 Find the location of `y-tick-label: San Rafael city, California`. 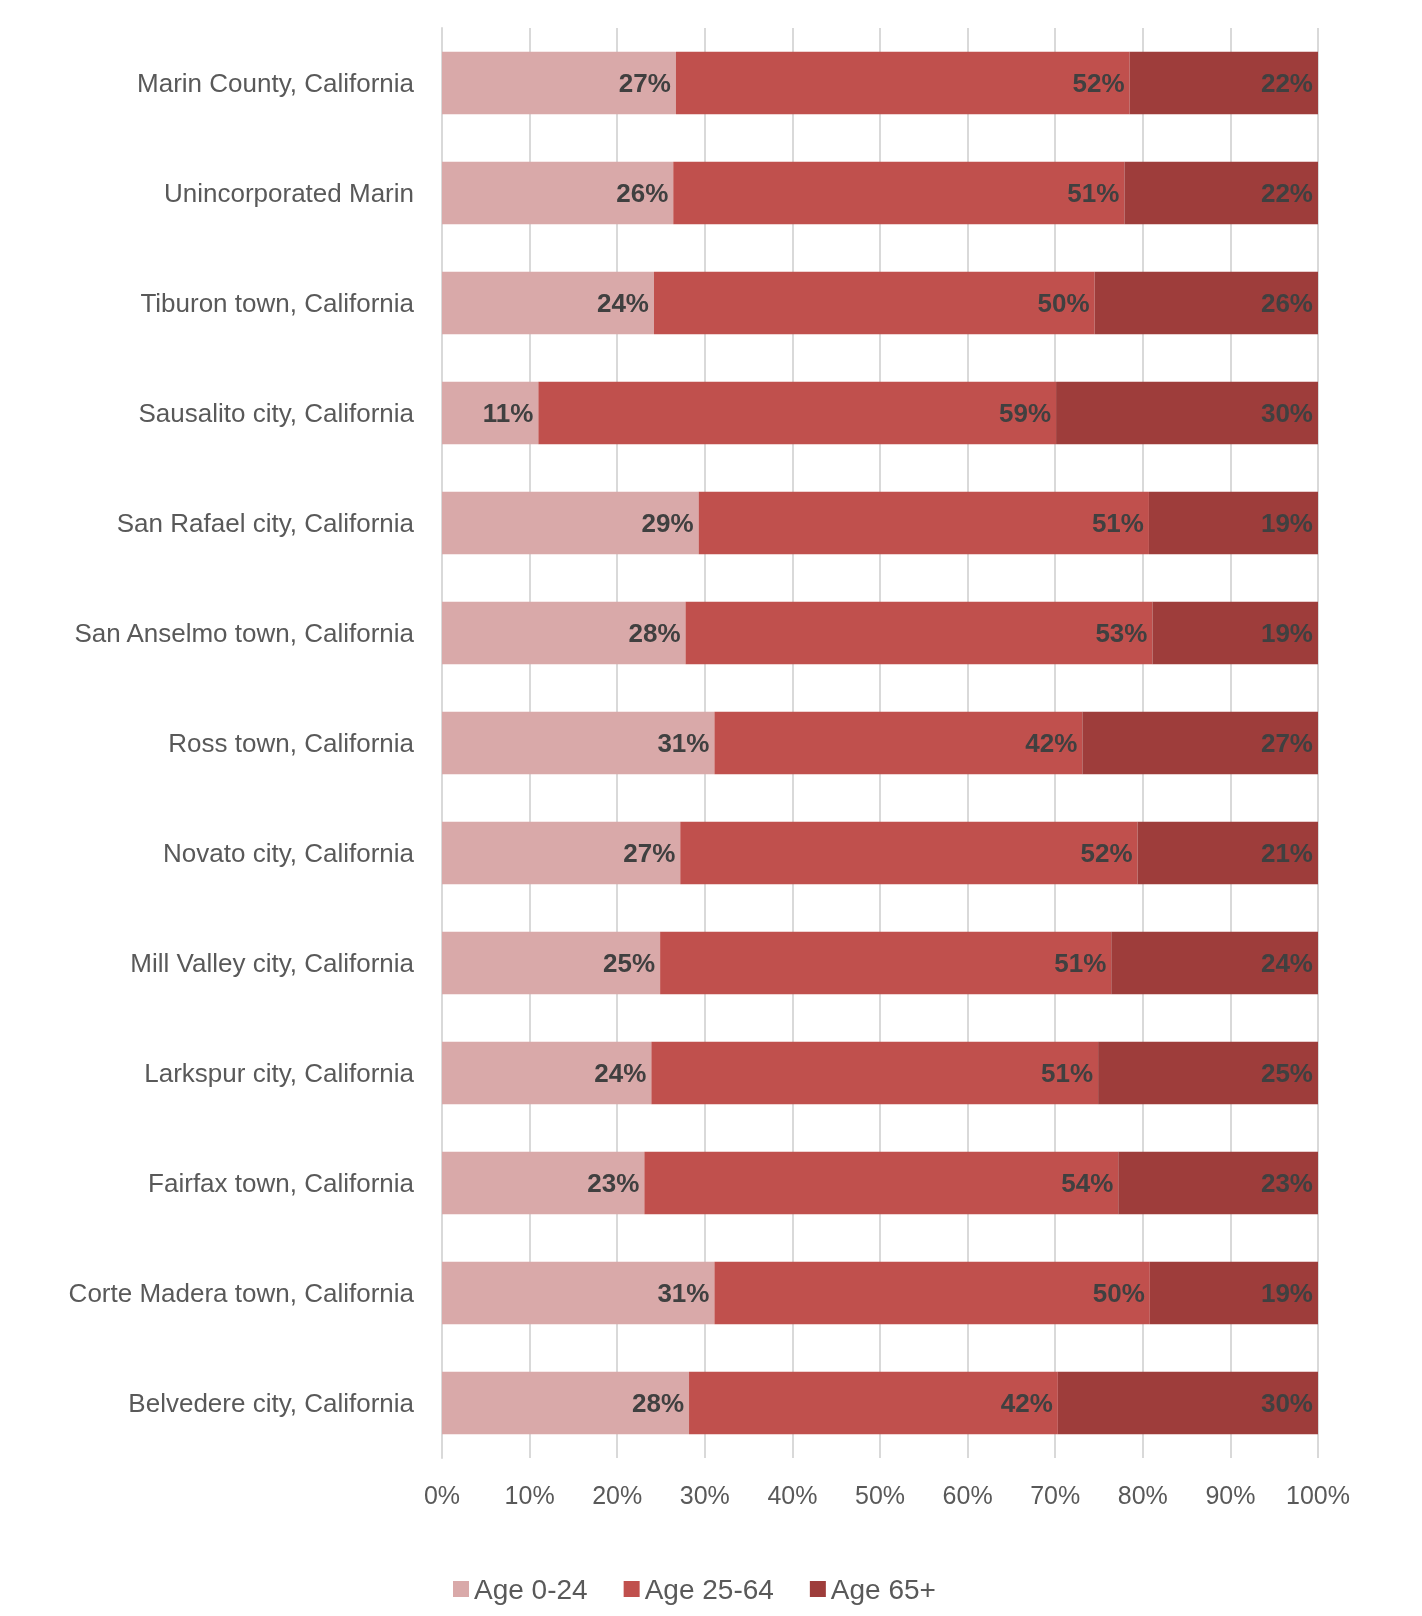

y-tick-label: San Rafael city, California is located at coordinates (265, 523).